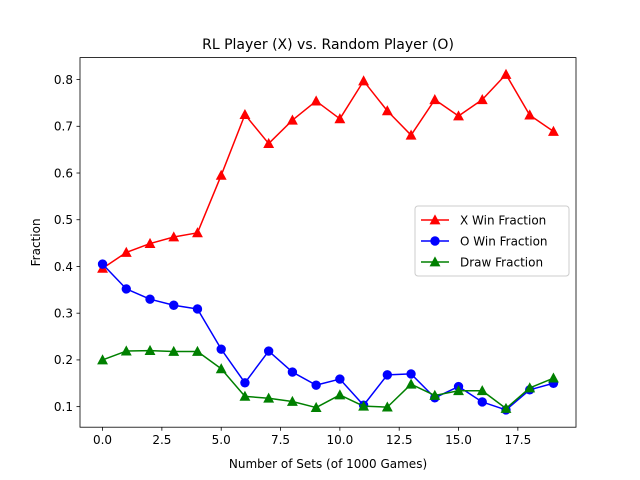  What do you see at coordinates (36, 242) in the screenshot?
I see `y-axis-label: Fraction` at bounding box center [36, 242].